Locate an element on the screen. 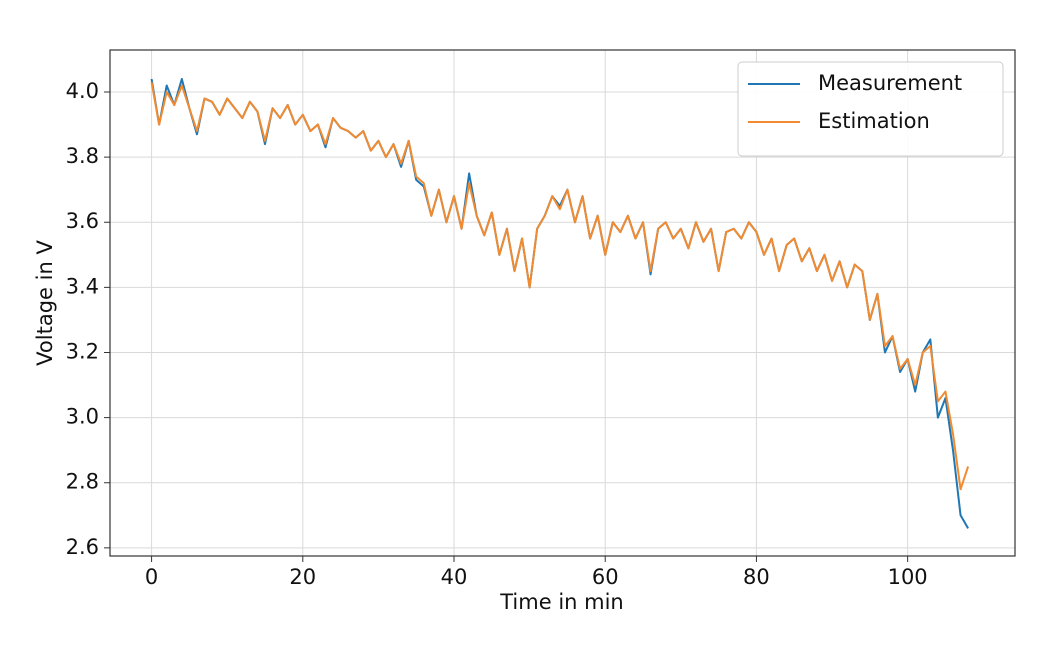 The image size is (1064, 658). y-tick-label: 3.8 is located at coordinates (82, 156).